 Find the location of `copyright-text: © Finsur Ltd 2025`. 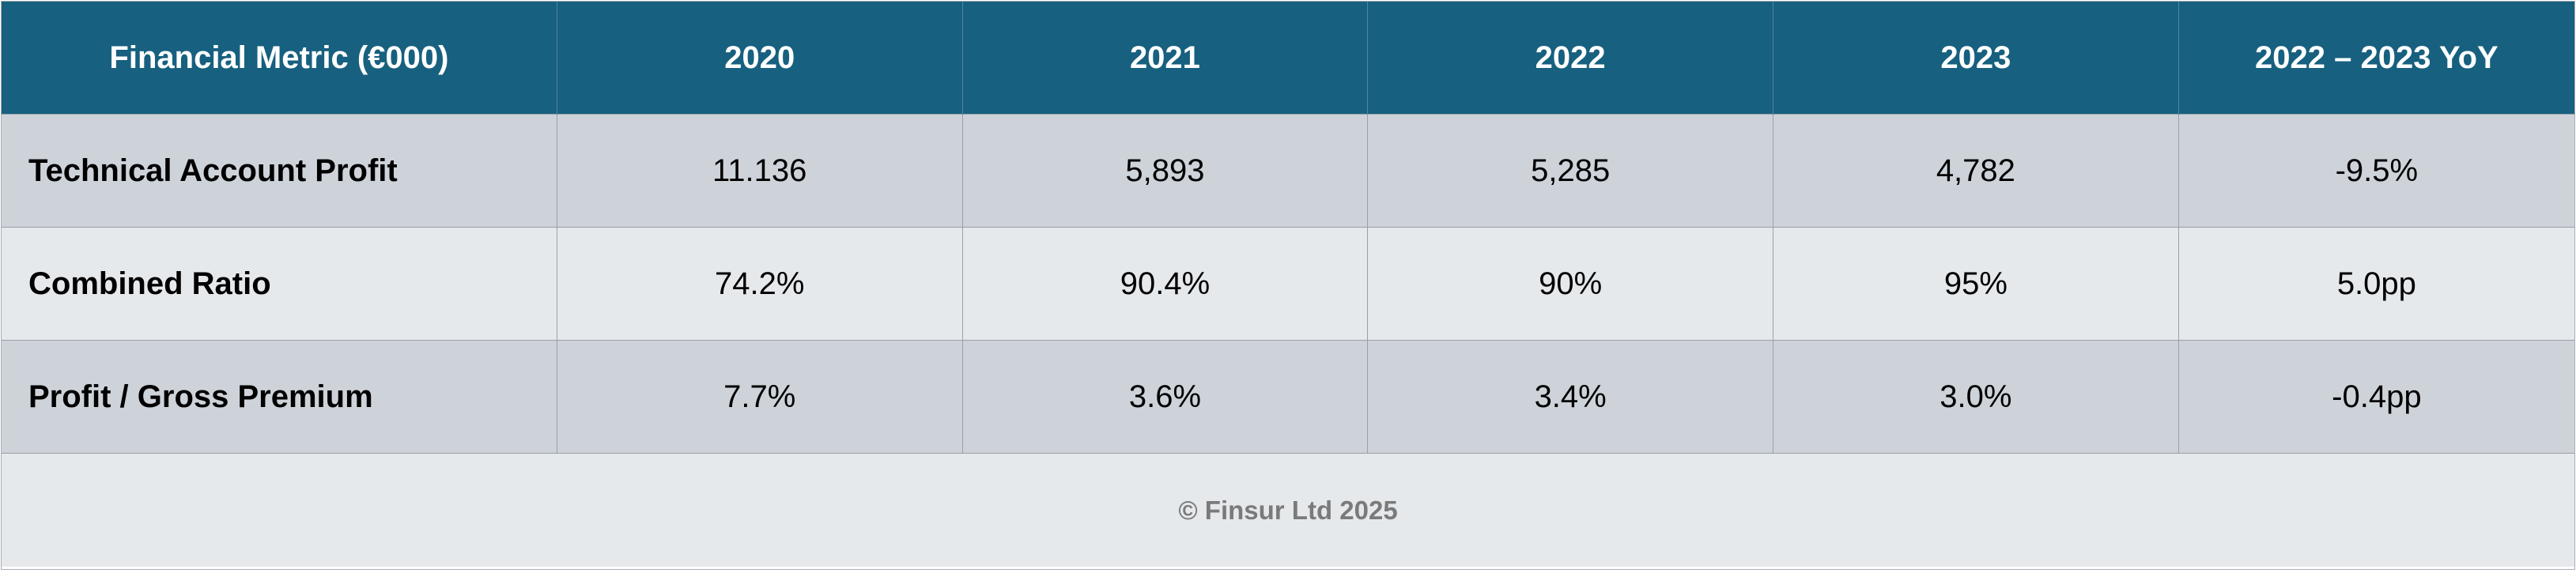

copyright-text: © Finsur Ltd 2025 is located at coordinates (1288, 510).